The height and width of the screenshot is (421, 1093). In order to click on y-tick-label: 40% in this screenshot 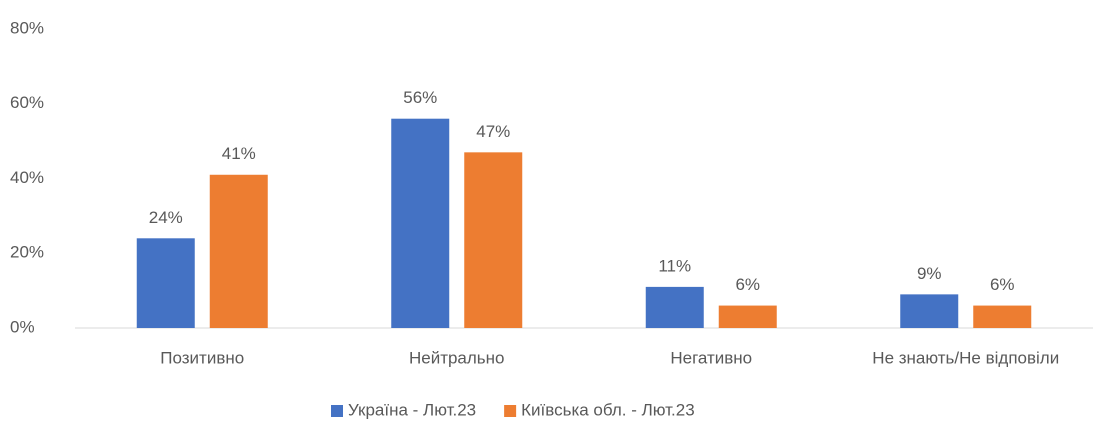, I will do `click(27, 177)`.